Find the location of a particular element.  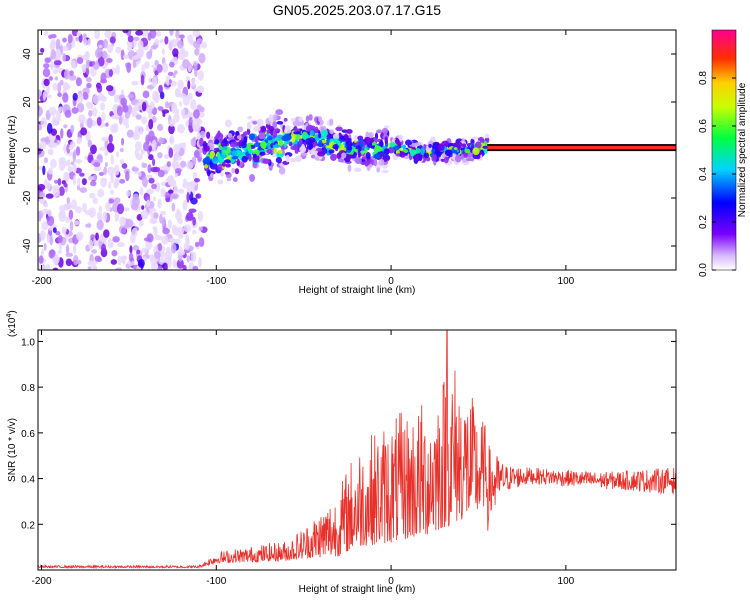

colorbar-tick-label: 0.8 is located at coordinates (703, 78).